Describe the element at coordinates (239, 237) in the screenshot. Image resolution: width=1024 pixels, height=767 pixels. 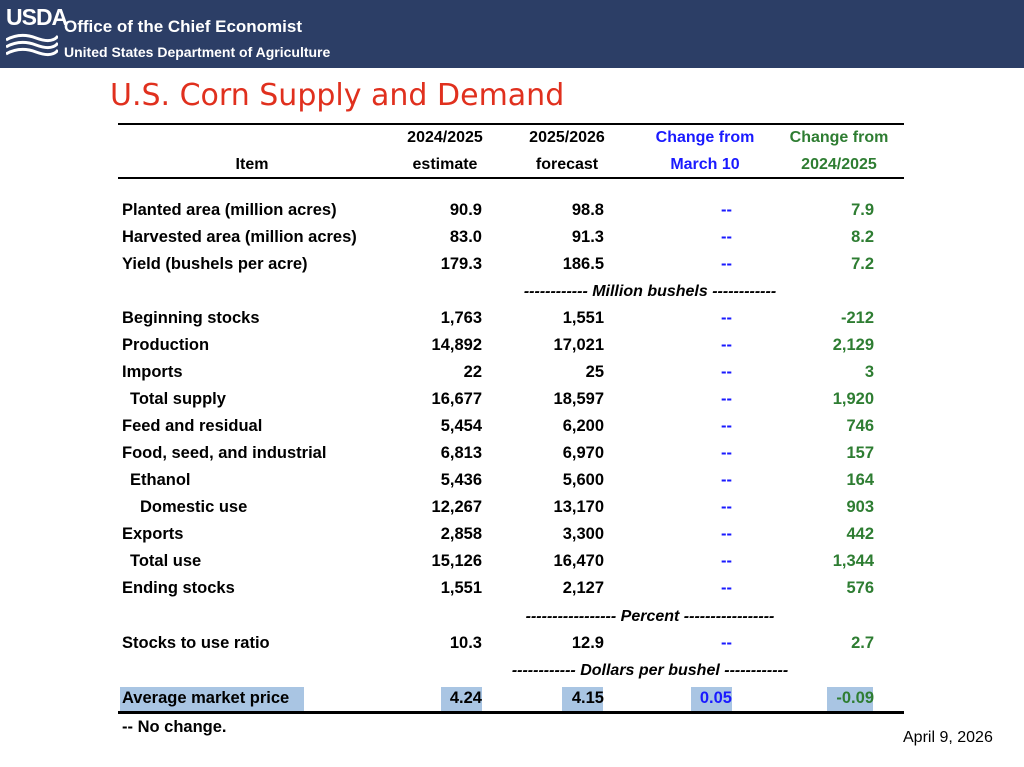
I see `row-label: Harvested area (million acres)` at that location.